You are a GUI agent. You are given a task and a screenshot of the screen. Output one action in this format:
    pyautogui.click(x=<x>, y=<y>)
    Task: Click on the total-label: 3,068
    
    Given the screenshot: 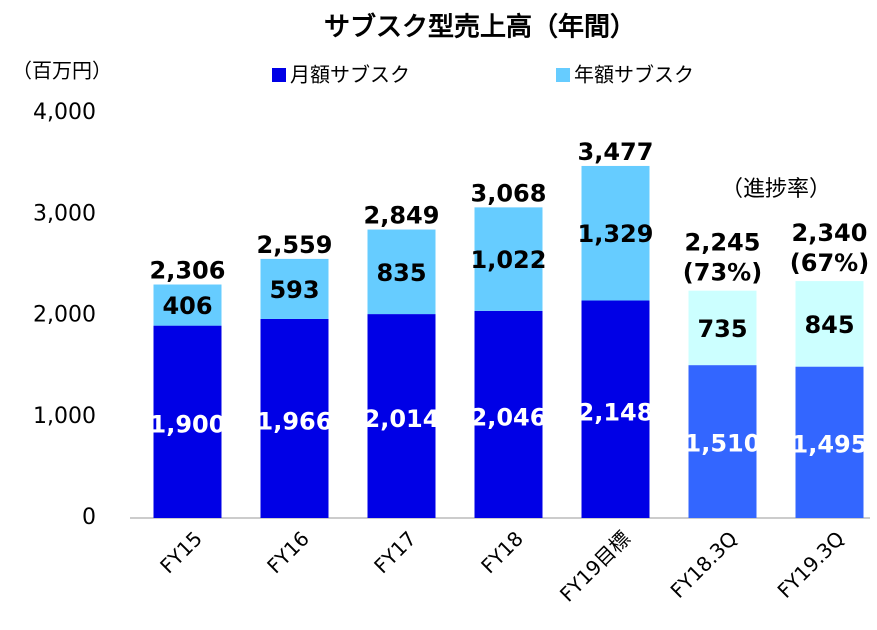 What is the action you would take?
    pyautogui.click(x=509, y=193)
    